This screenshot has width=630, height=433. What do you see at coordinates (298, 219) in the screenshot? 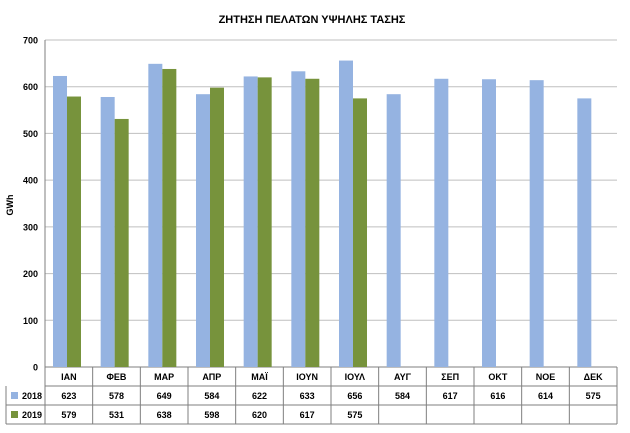
I see `bar-2018-ΙΟΥΝ` at bounding box center [298, 219].